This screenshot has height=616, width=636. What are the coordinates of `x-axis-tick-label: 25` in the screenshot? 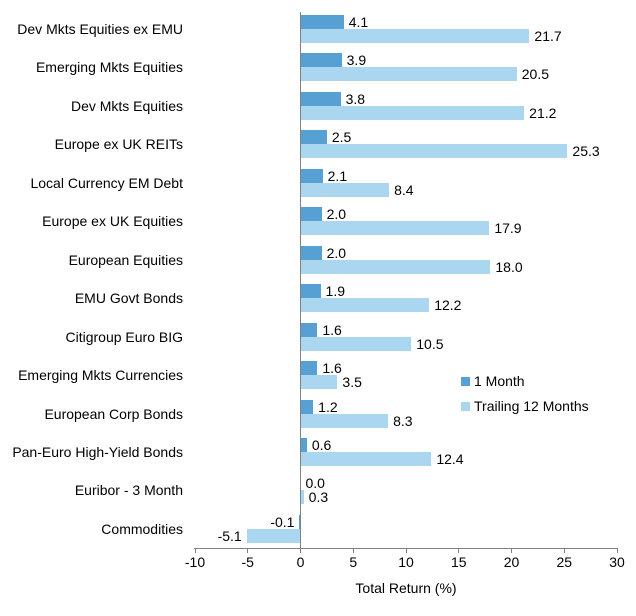 It's located at (564, 562).